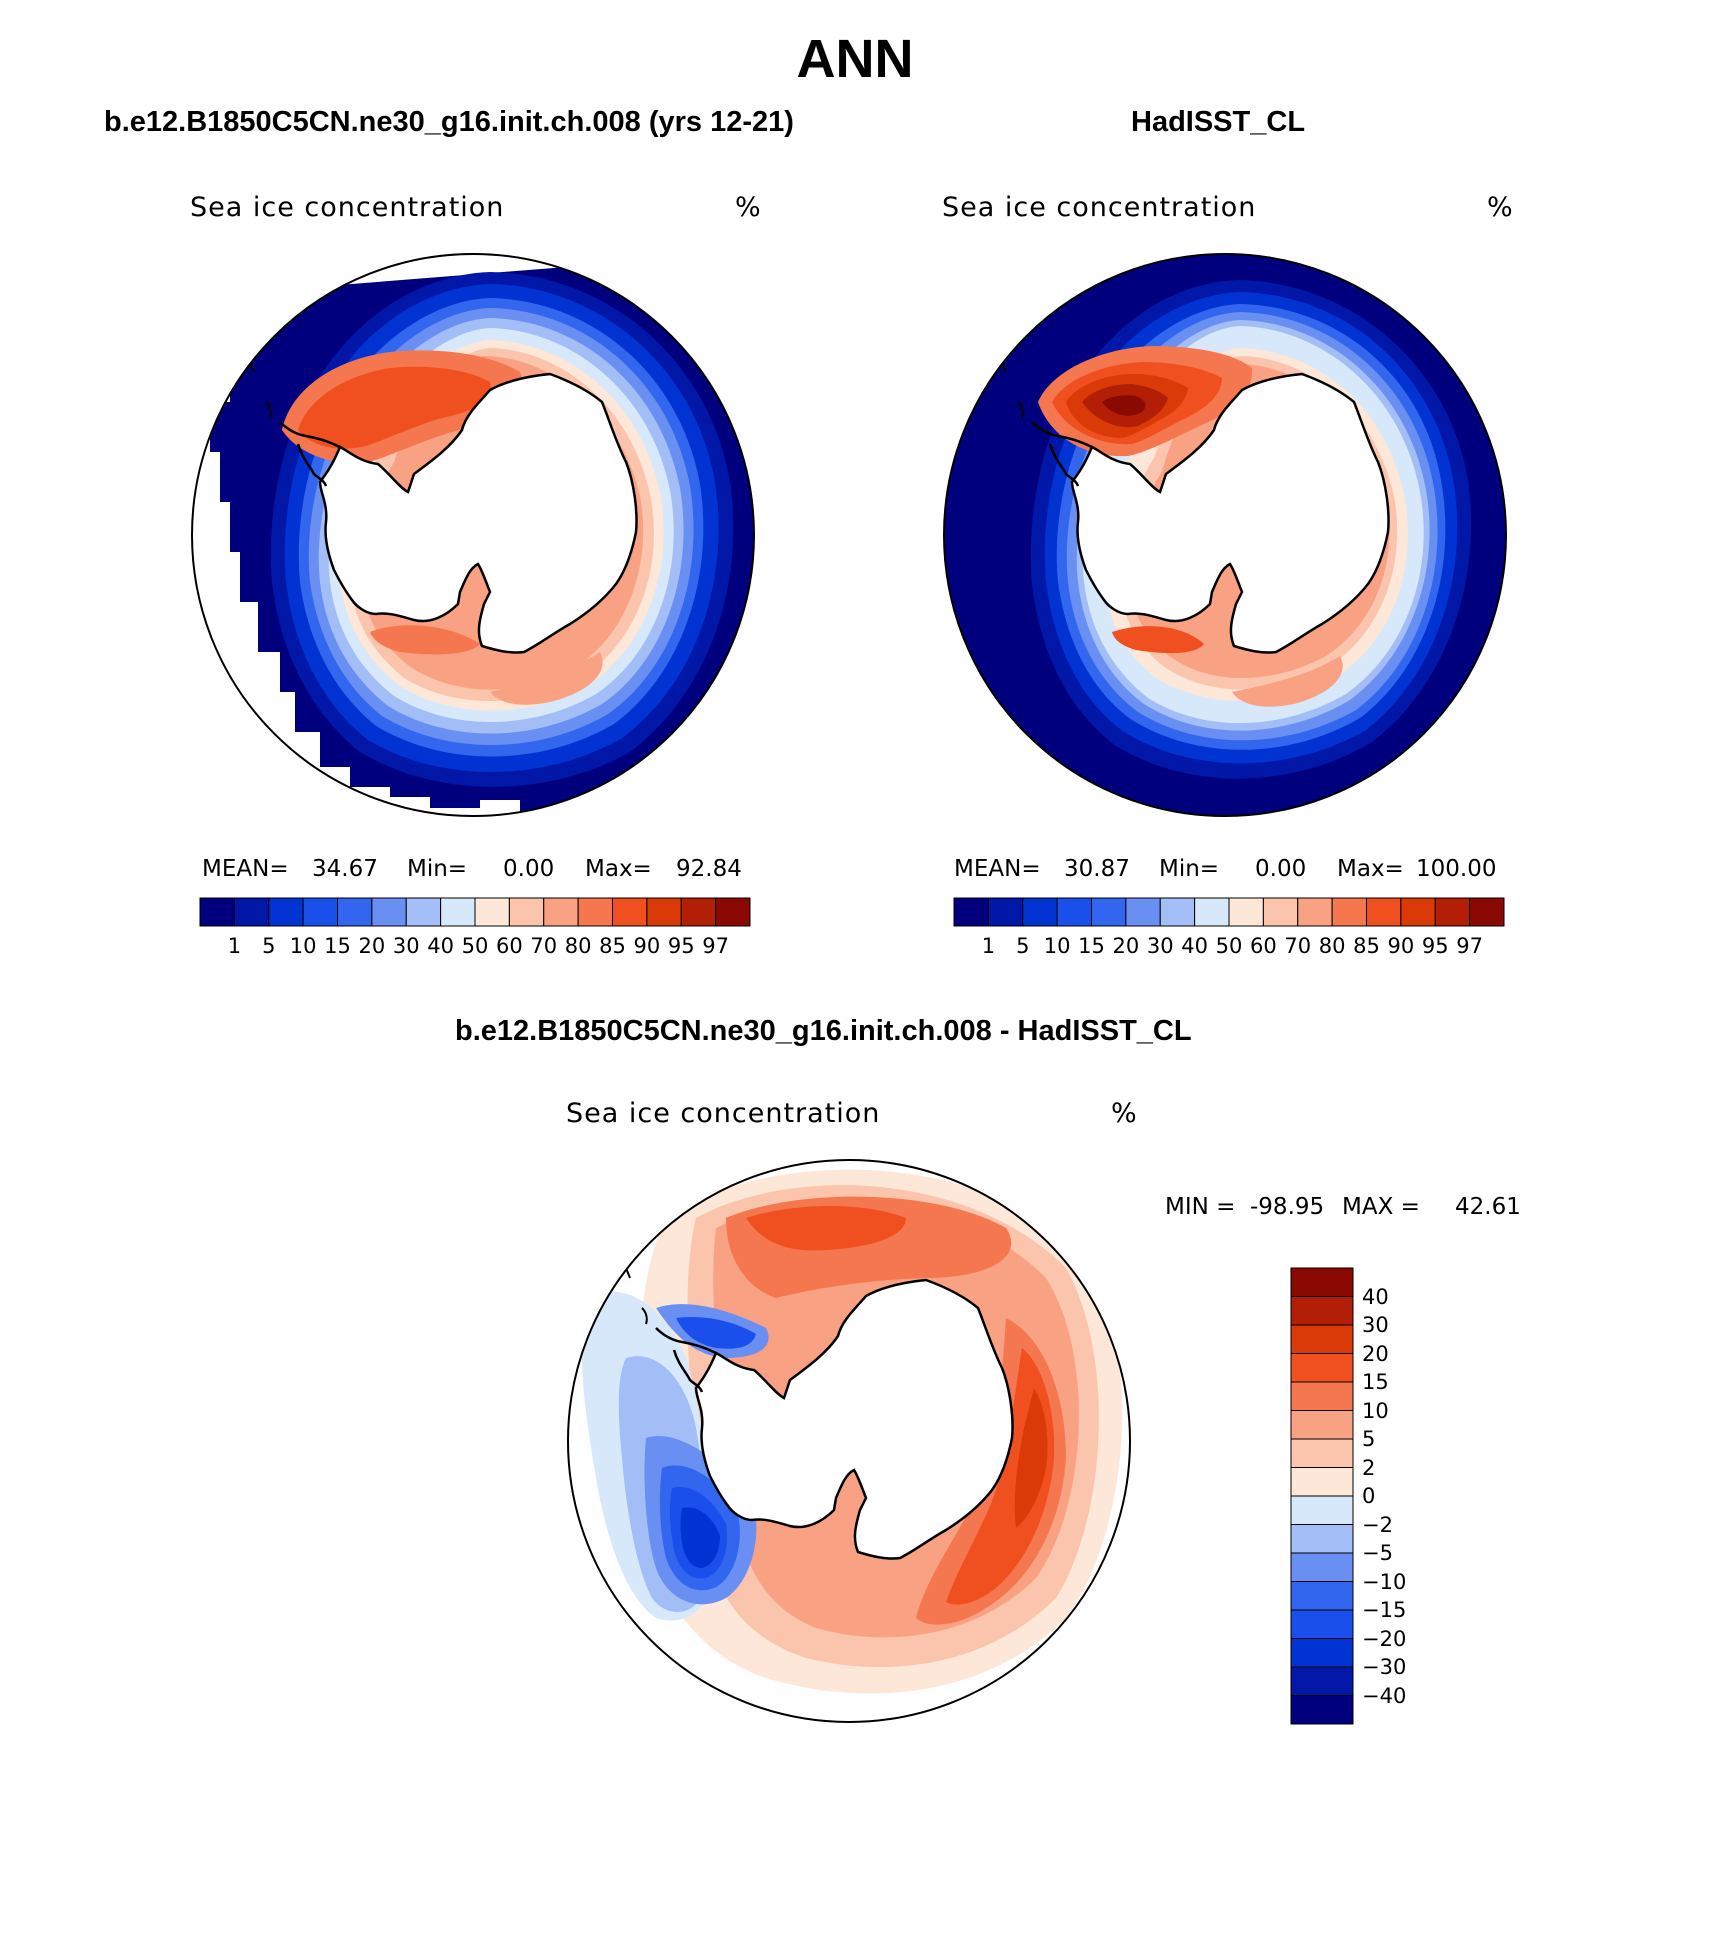 The height and width of the screenshot is (1950, 1710). What do you see at coordinates (1189, 869) in the screenshot?
I see `obs-min-label: Min=` at bounding box center [1189, 869].